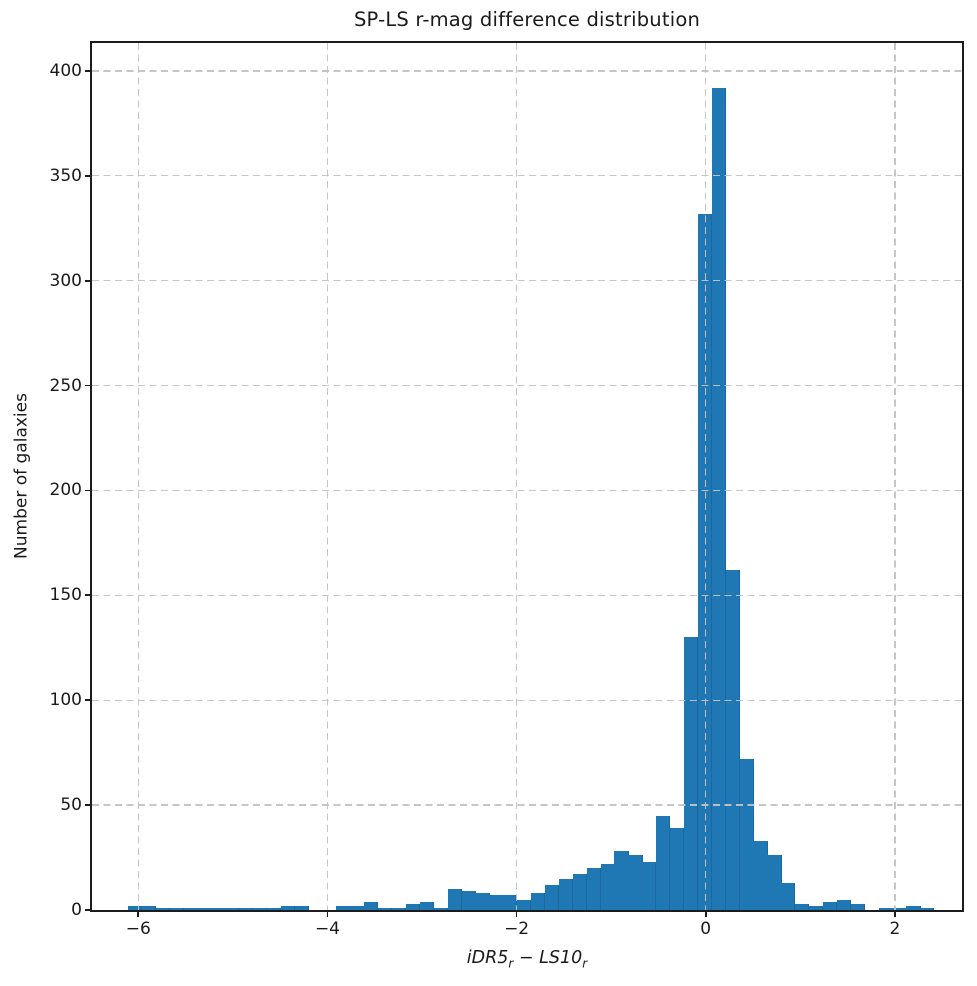 The height and width of the screenshot is (986, 977). I want to click on x-tick-label: −2, so click(517, 929).